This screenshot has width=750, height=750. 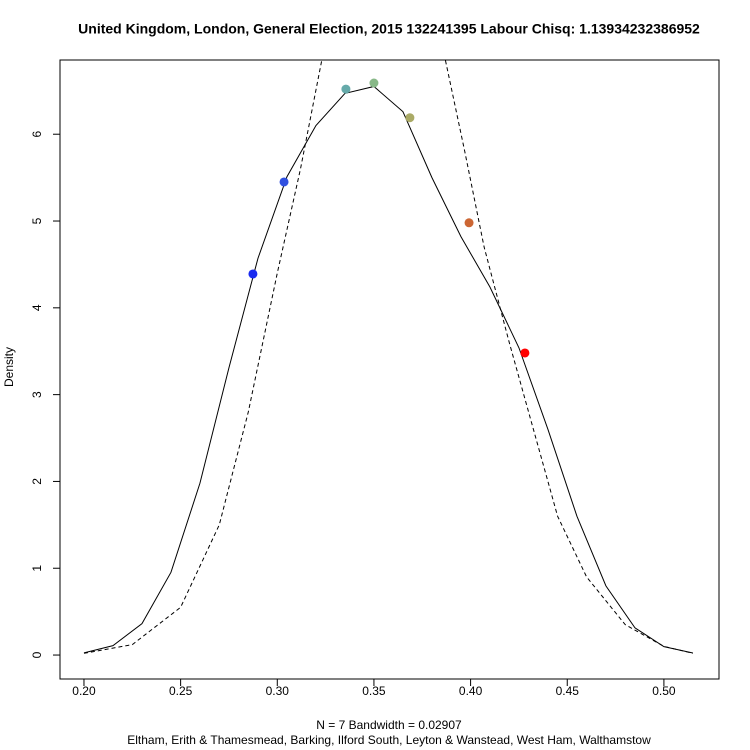 What do you see at coordinates (37, 568) in the screenshot?
I see `y-tick-label: 1` at bounding box center [37, 568].